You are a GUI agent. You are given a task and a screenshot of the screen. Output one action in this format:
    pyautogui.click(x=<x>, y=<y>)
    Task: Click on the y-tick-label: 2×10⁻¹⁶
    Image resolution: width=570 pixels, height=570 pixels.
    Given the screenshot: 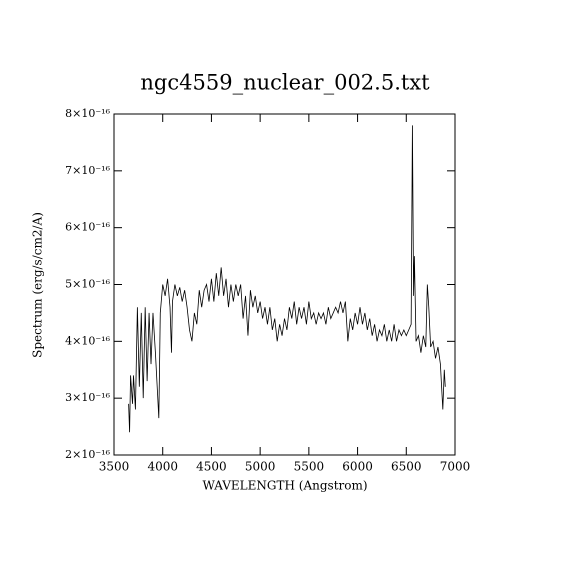 What is the action you would take?
    pyautogui.click(x=87, y=454)
    